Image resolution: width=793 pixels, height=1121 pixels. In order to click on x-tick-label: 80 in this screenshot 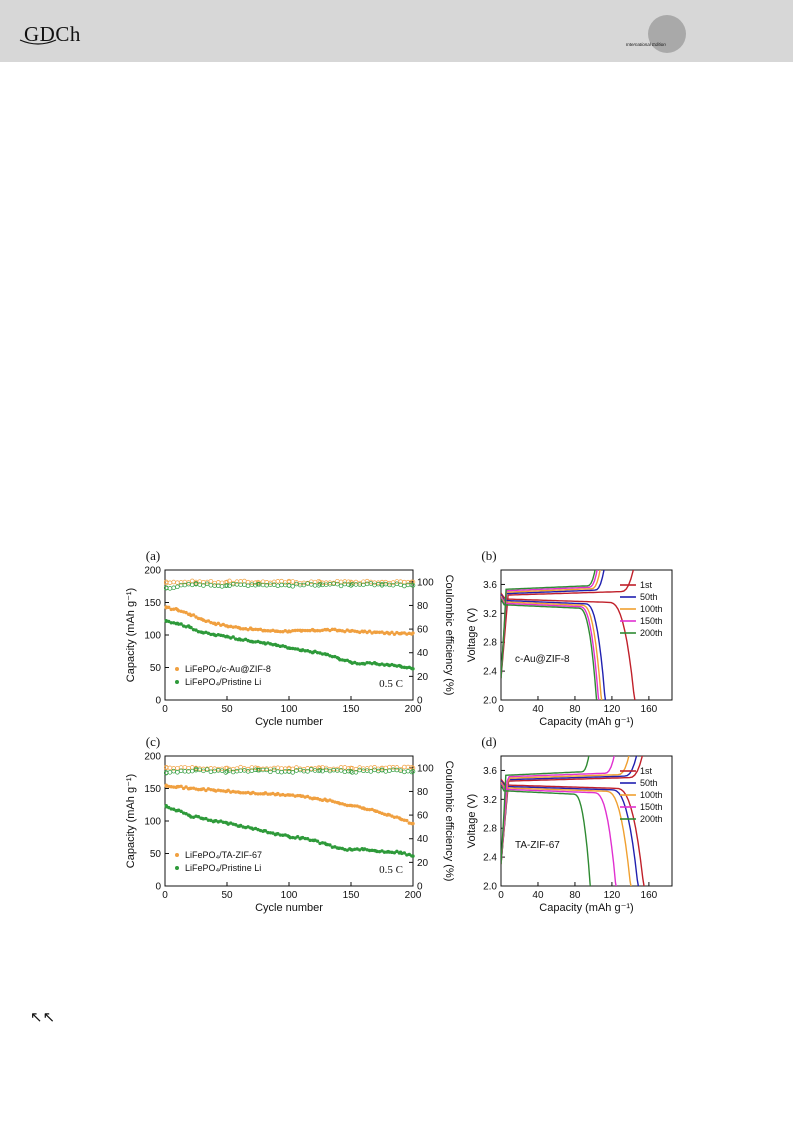, I will do `click(575, 709)`.